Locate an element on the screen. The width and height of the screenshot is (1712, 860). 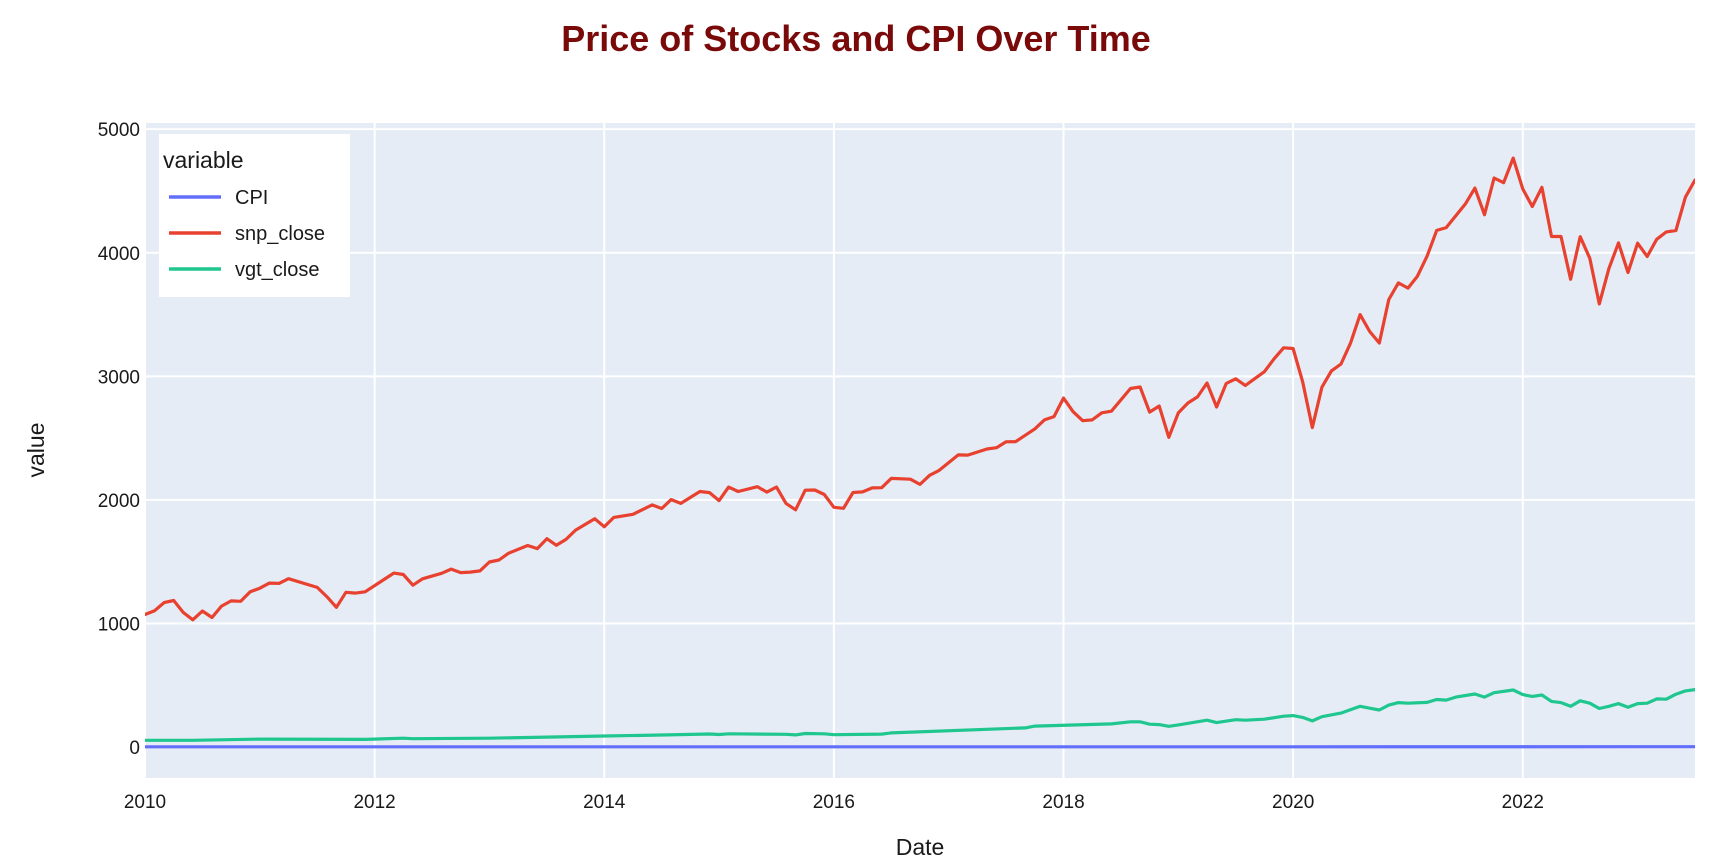
y-tick-label: 5000 is located at coordinates (119, 130).